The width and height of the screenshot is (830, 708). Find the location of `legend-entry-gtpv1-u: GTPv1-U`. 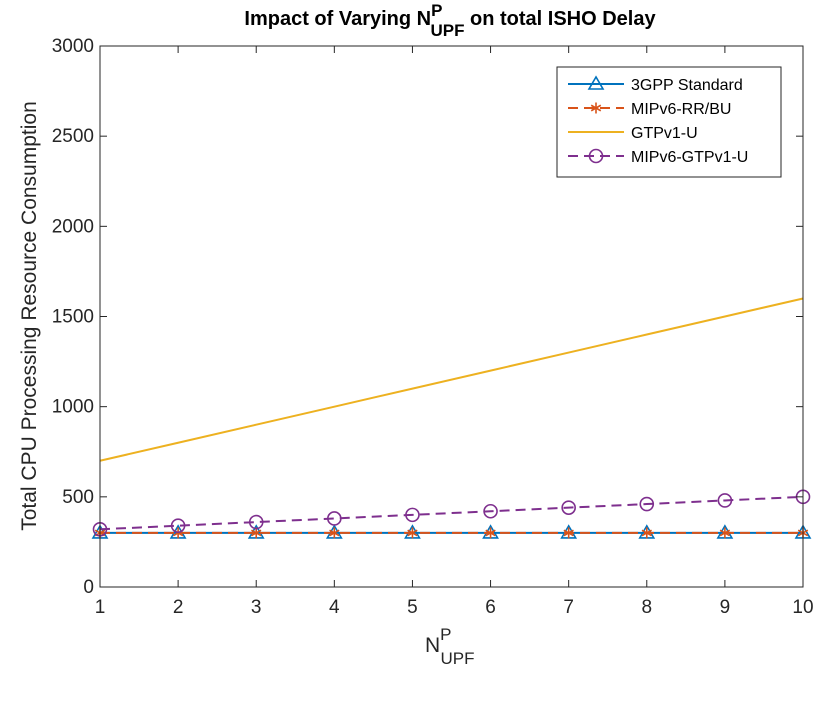

legend-entry-gtpv1-u: GTPv1-U is located at coordinates (633, 133).